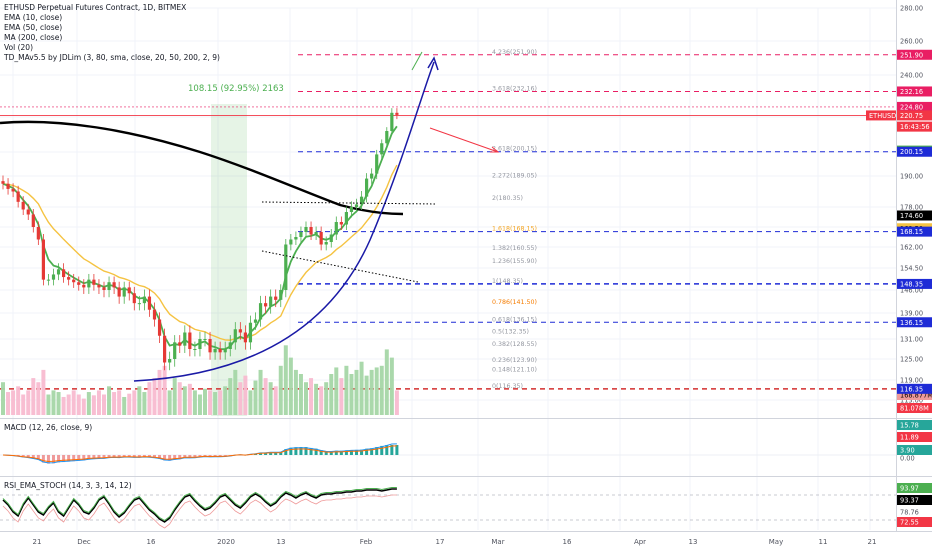 The width and height of the screenshot is (932, 550). What do you see at coordinates (914, 409) in the screenshot?
I see `price-tag: 81.078M` at bounding box center [914, 409].